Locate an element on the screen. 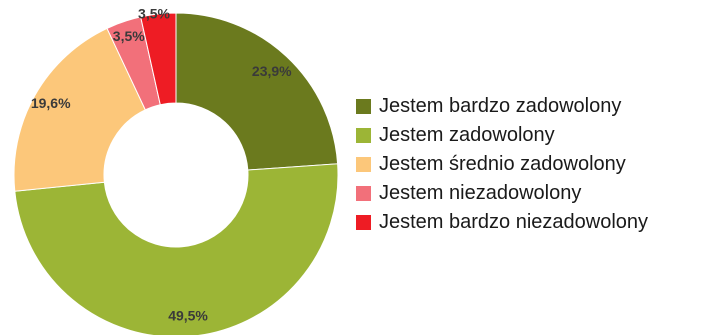 The height and width of the screenshot is (335, 717). legend-item: Jestem bardzo zadowolony is located at coordinates (502, 106).